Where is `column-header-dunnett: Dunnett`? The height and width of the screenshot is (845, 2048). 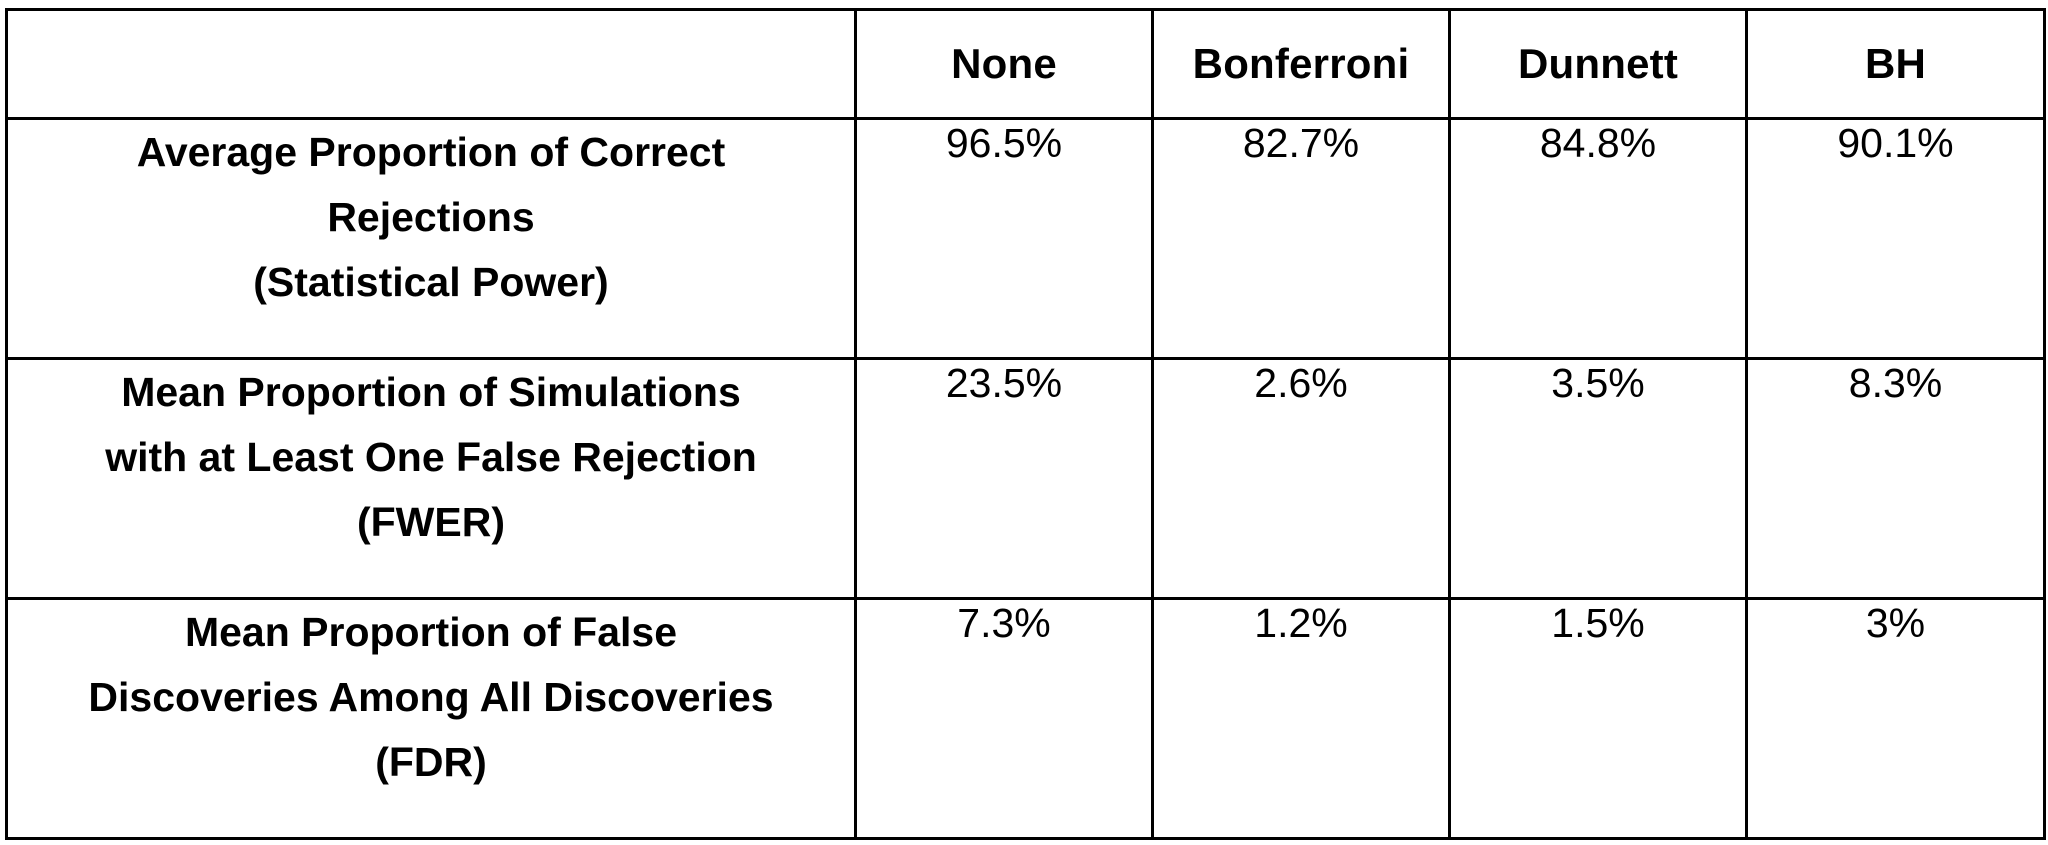
column-header-dunnett: Dunnett is located at coordinates (1598, 64).